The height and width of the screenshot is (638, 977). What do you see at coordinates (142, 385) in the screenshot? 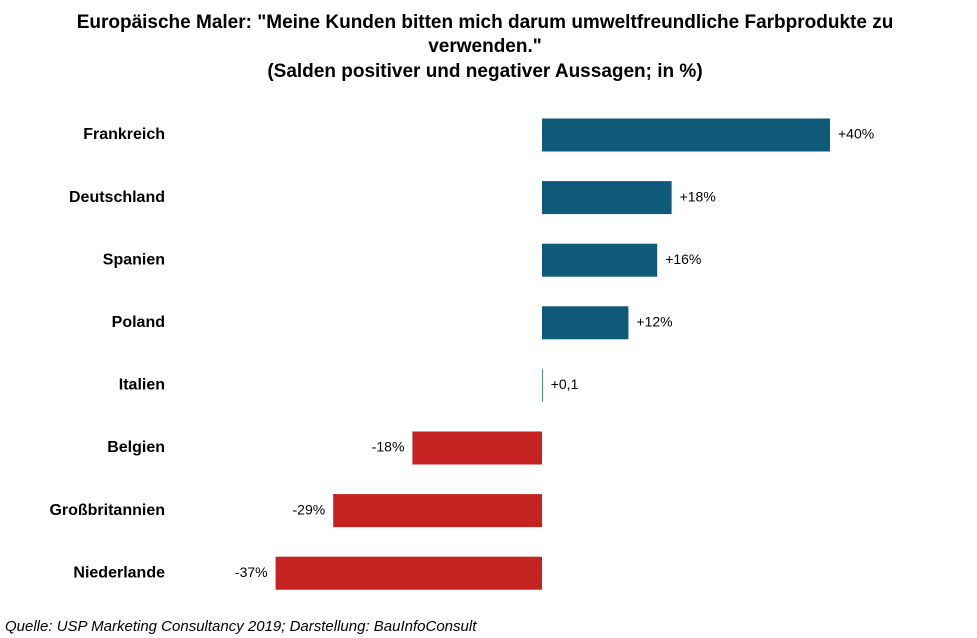
I see `category-label: Italien` at bounding box center [142, 385].